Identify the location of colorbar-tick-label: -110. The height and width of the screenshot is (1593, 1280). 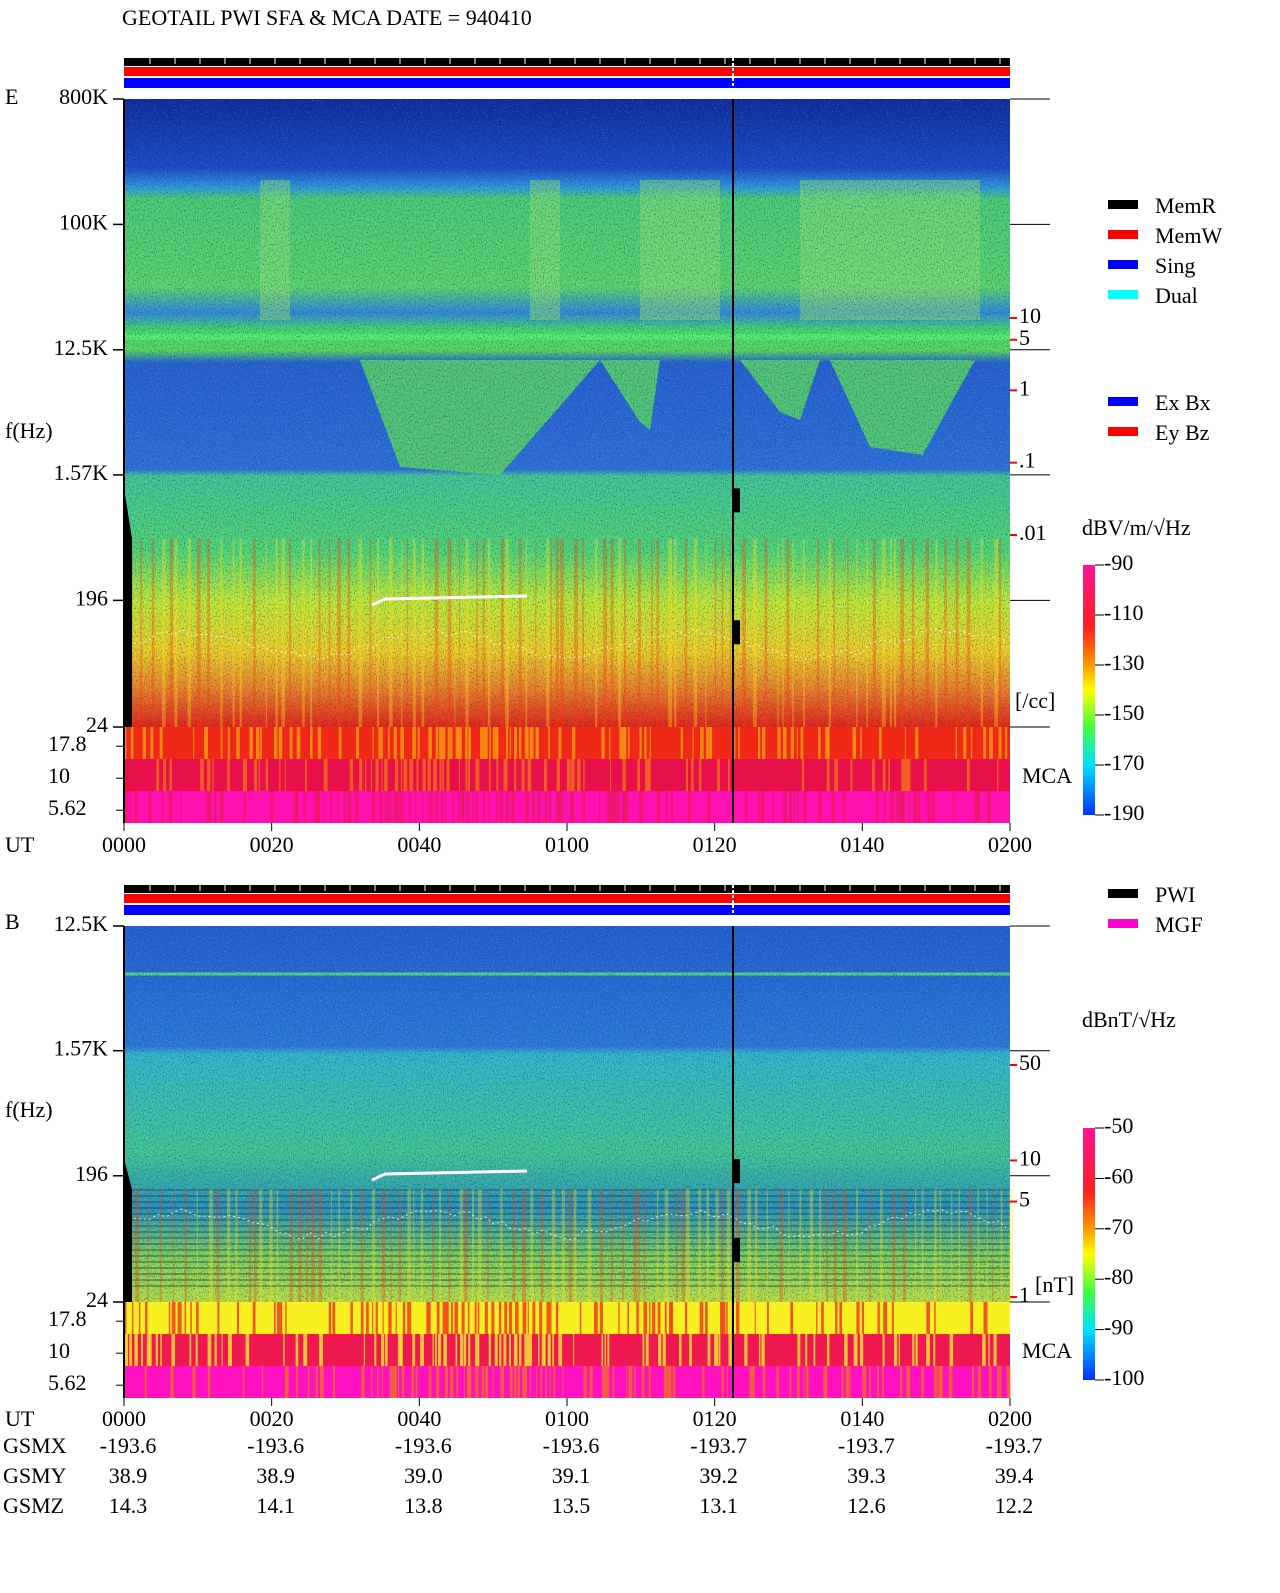
(1124, 612).